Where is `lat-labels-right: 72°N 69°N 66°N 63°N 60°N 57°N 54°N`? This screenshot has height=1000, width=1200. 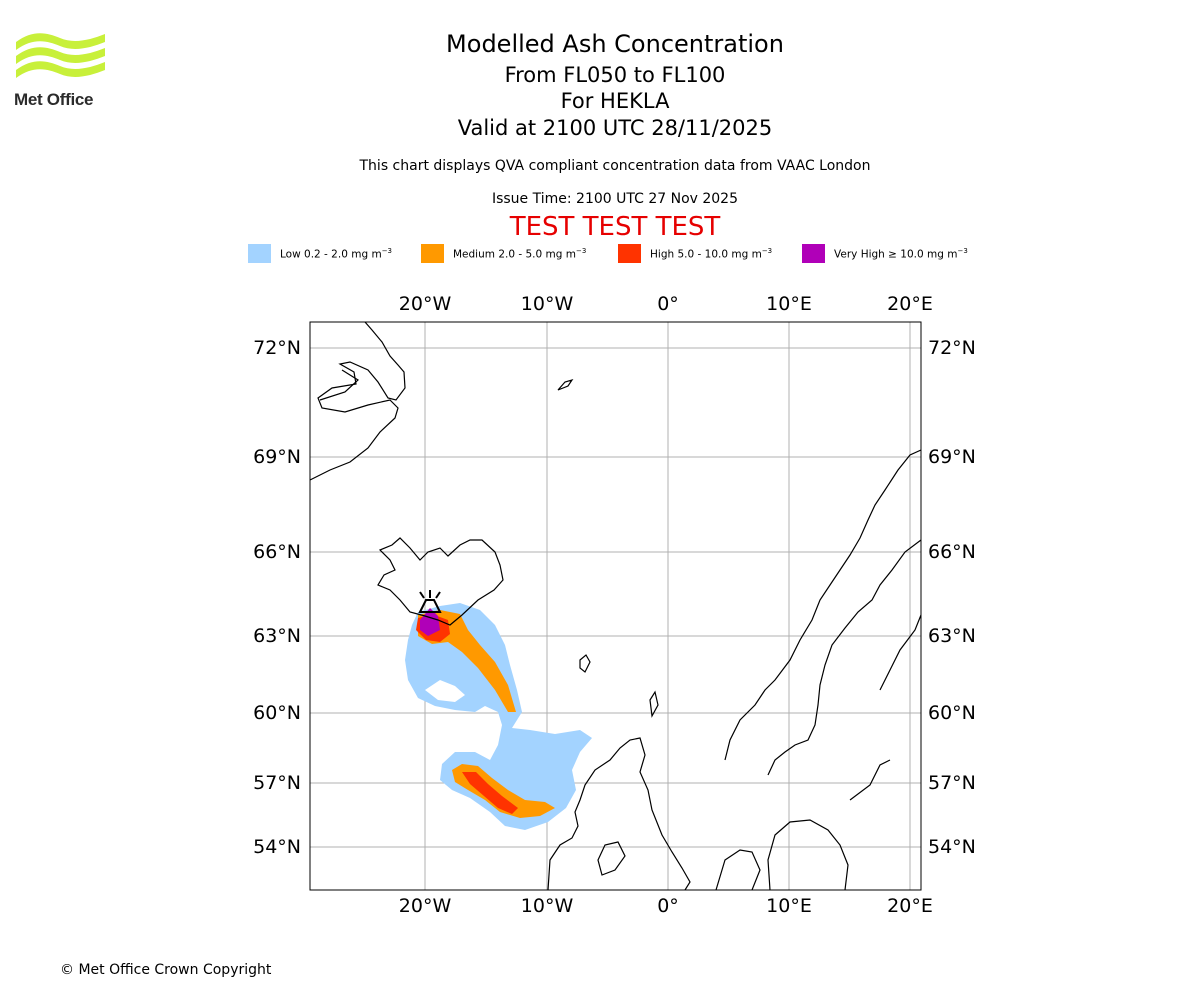
lat-labels-right: 72°N 69°N 66°N 63°N 60°N 57°N 54°N is located at coordinates (952, 597).